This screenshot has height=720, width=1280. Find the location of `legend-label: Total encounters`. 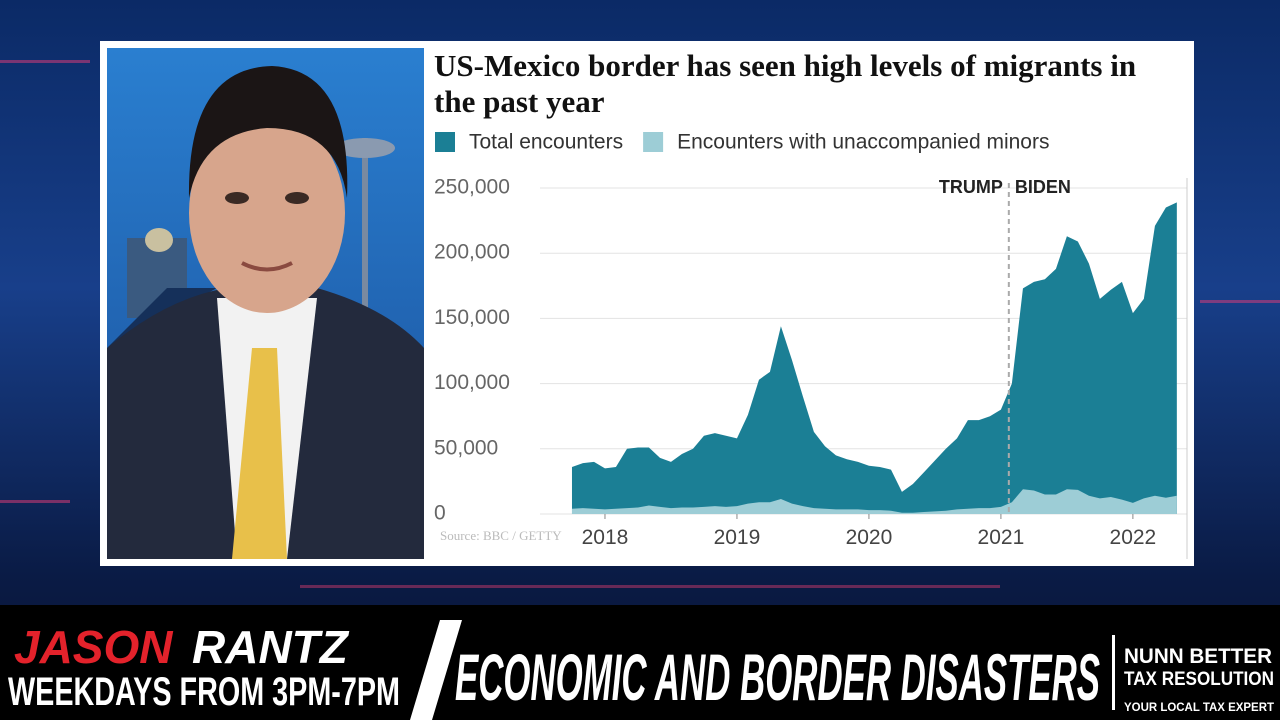

legend-label: Total encounters is located at coordinates (546, 142).